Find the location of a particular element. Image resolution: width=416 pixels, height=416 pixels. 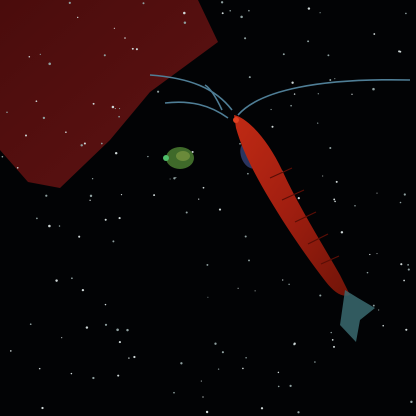

antennae is located at coordinates (280, 96).